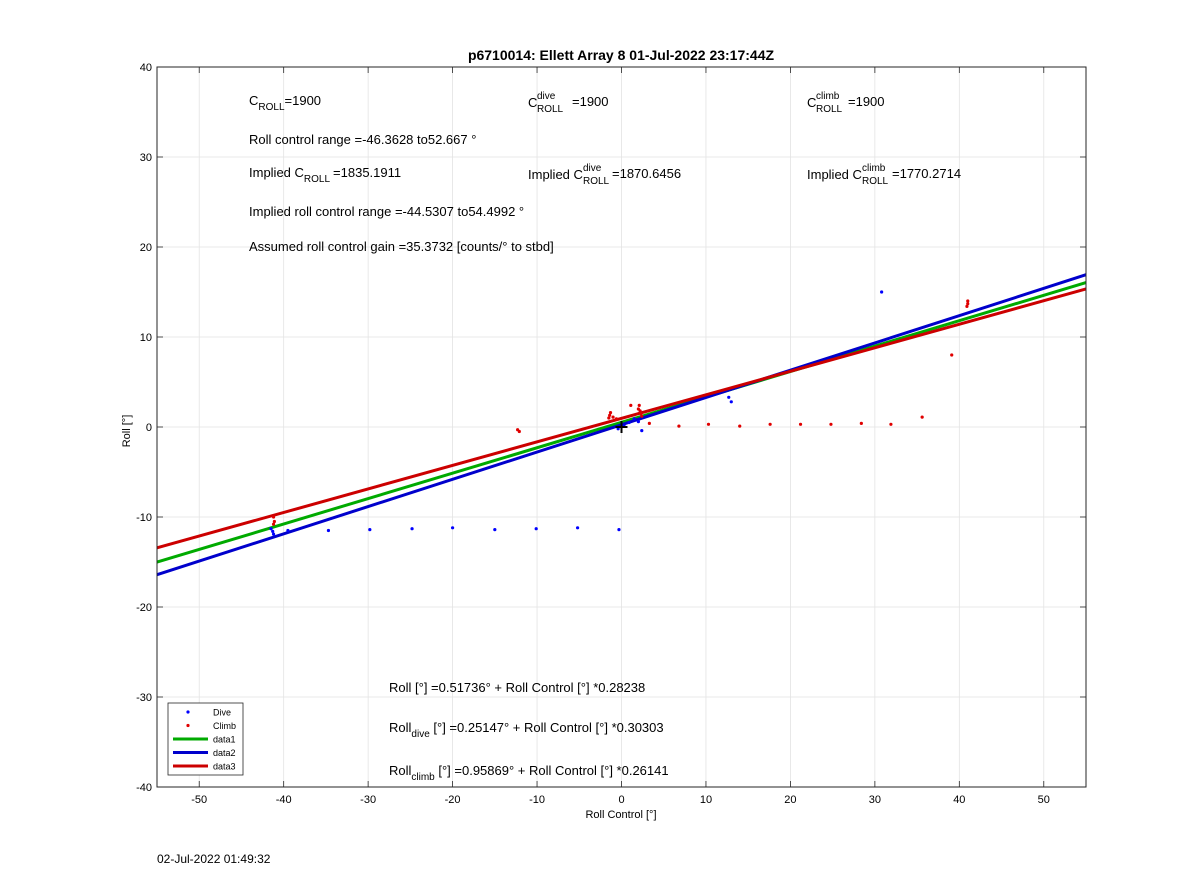 This screenshot has height=885, width=1200. Describe the element at coordinates (224, 726) in the screenshot. I see `legend-label-climb: Climb` at that location.